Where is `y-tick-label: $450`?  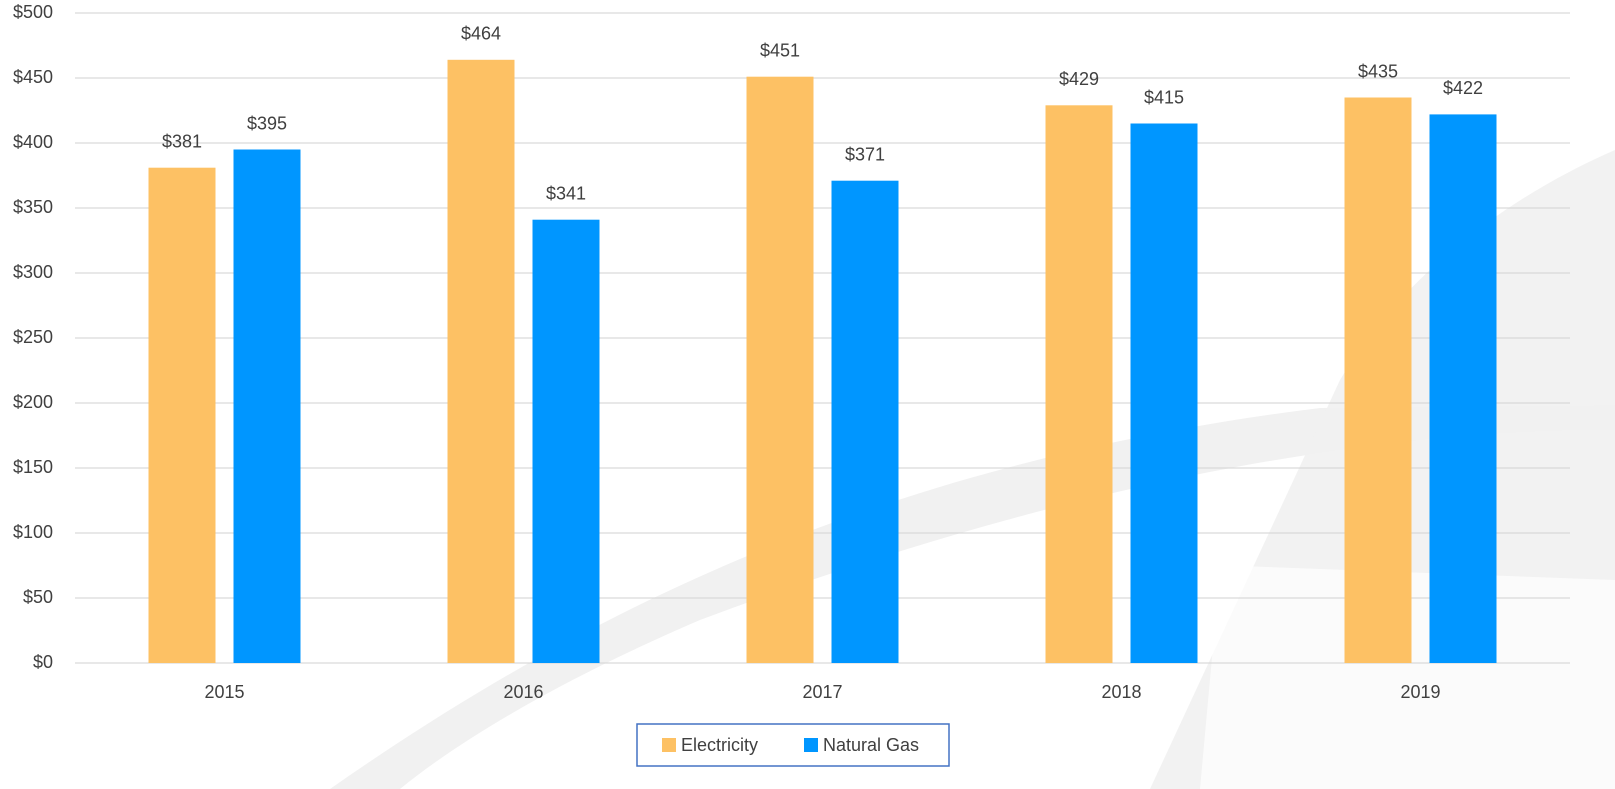
y-tick-label: $450 is located at coordinates (33, 77).